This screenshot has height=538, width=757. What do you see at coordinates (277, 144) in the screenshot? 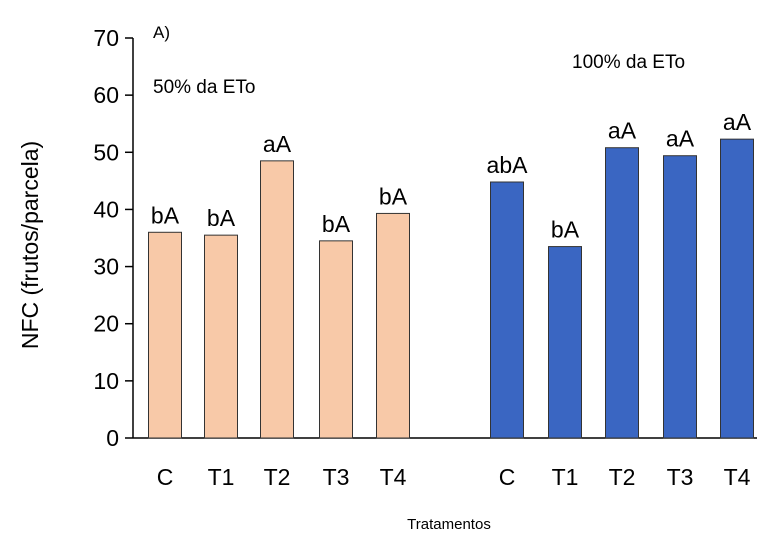
I see `bar-label-0-2: aA` at bounding box center [277, 144].